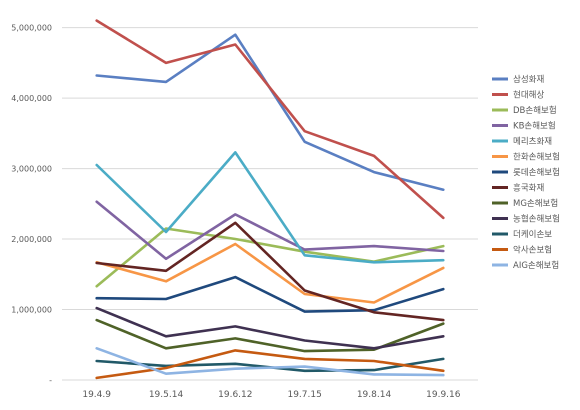 This screenshot has height=410, width=580. Describe the element at coordinates (532, 234) in the screenshot. I see `legend-label: 더케이손보` at that location.